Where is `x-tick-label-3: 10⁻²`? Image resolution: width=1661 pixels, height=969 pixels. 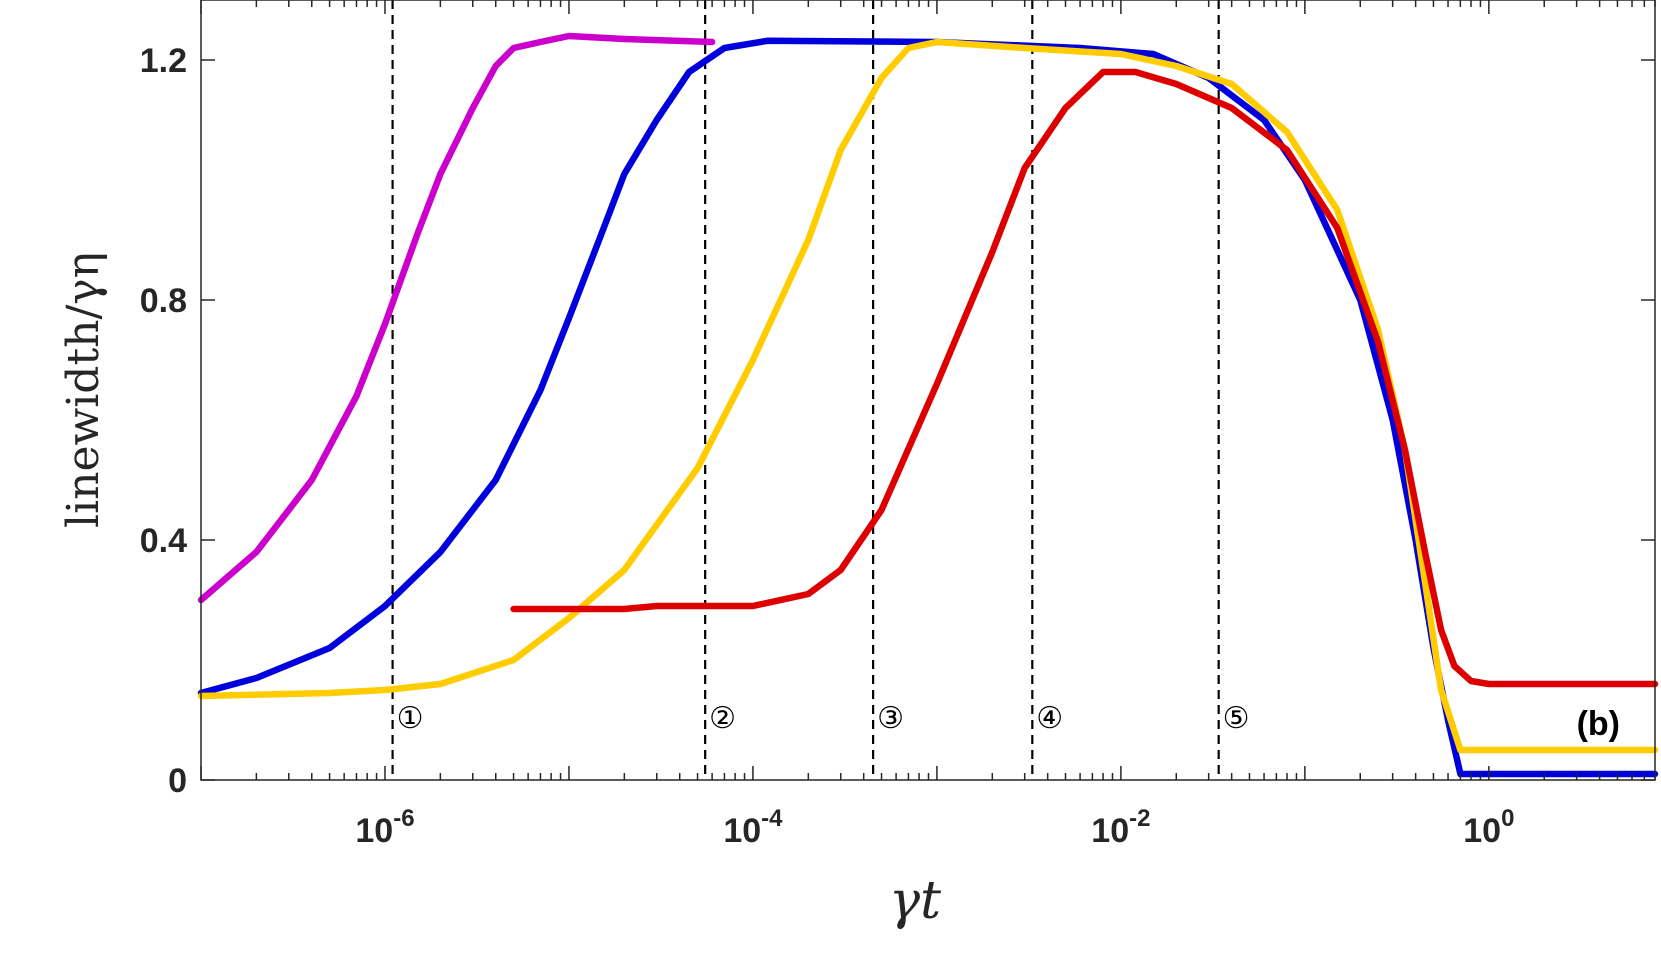 x-tick-label-3: 10⁻² is located at coordinates (1120, 827).